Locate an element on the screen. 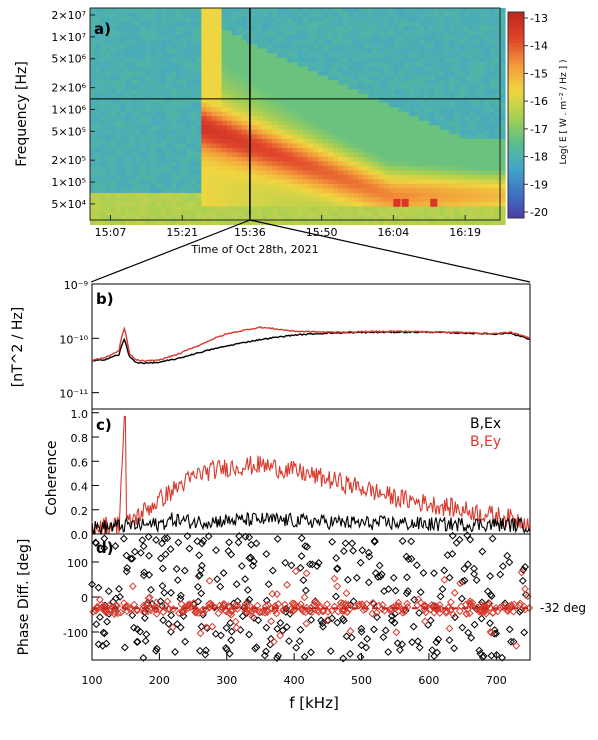  colorbar-cell is located at coordinates (516, 171).